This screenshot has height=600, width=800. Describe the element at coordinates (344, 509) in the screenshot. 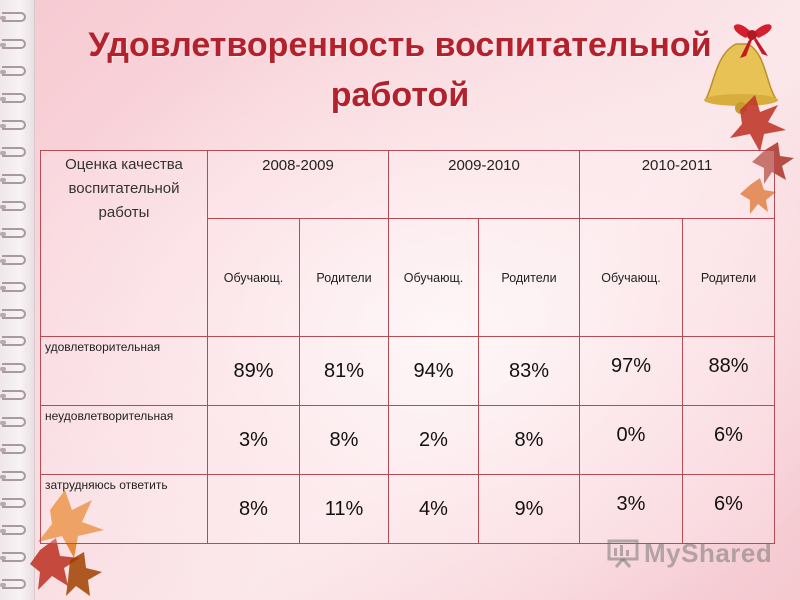

I see `table-cell: 11%` at that location.